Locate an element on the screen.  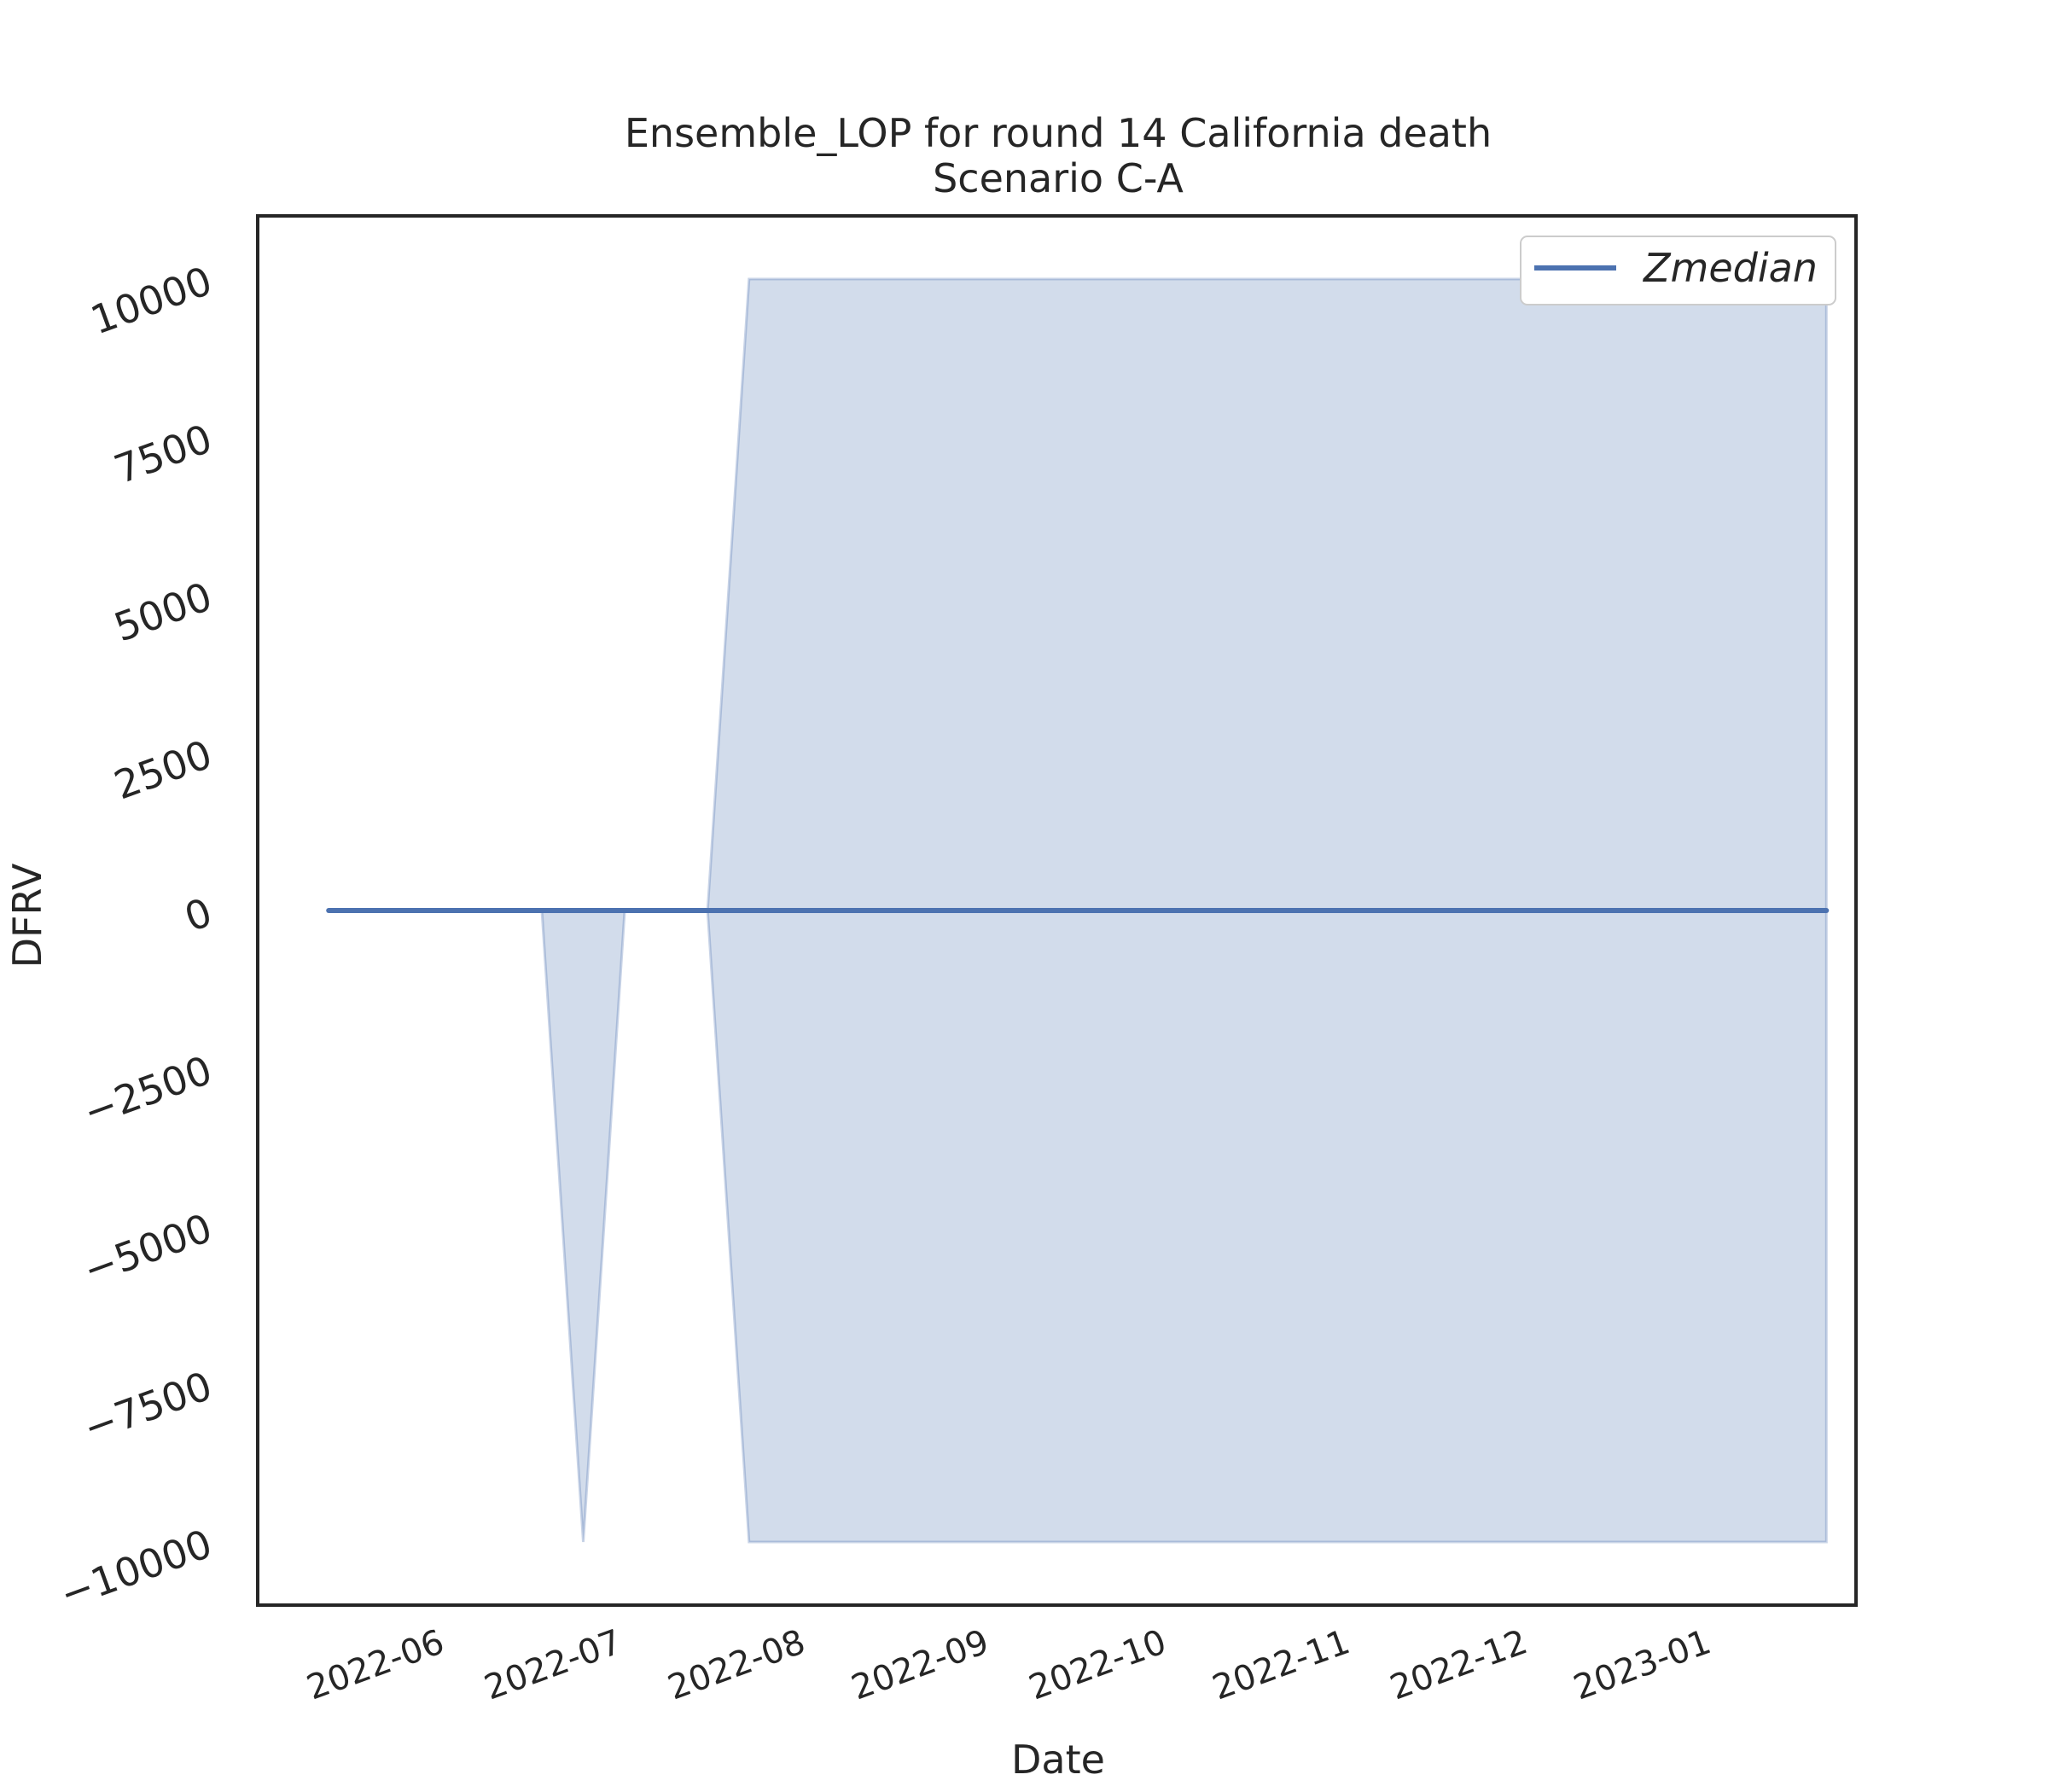
chart-subtitle: Scenario C-A is located at coordinates (1058, 178).